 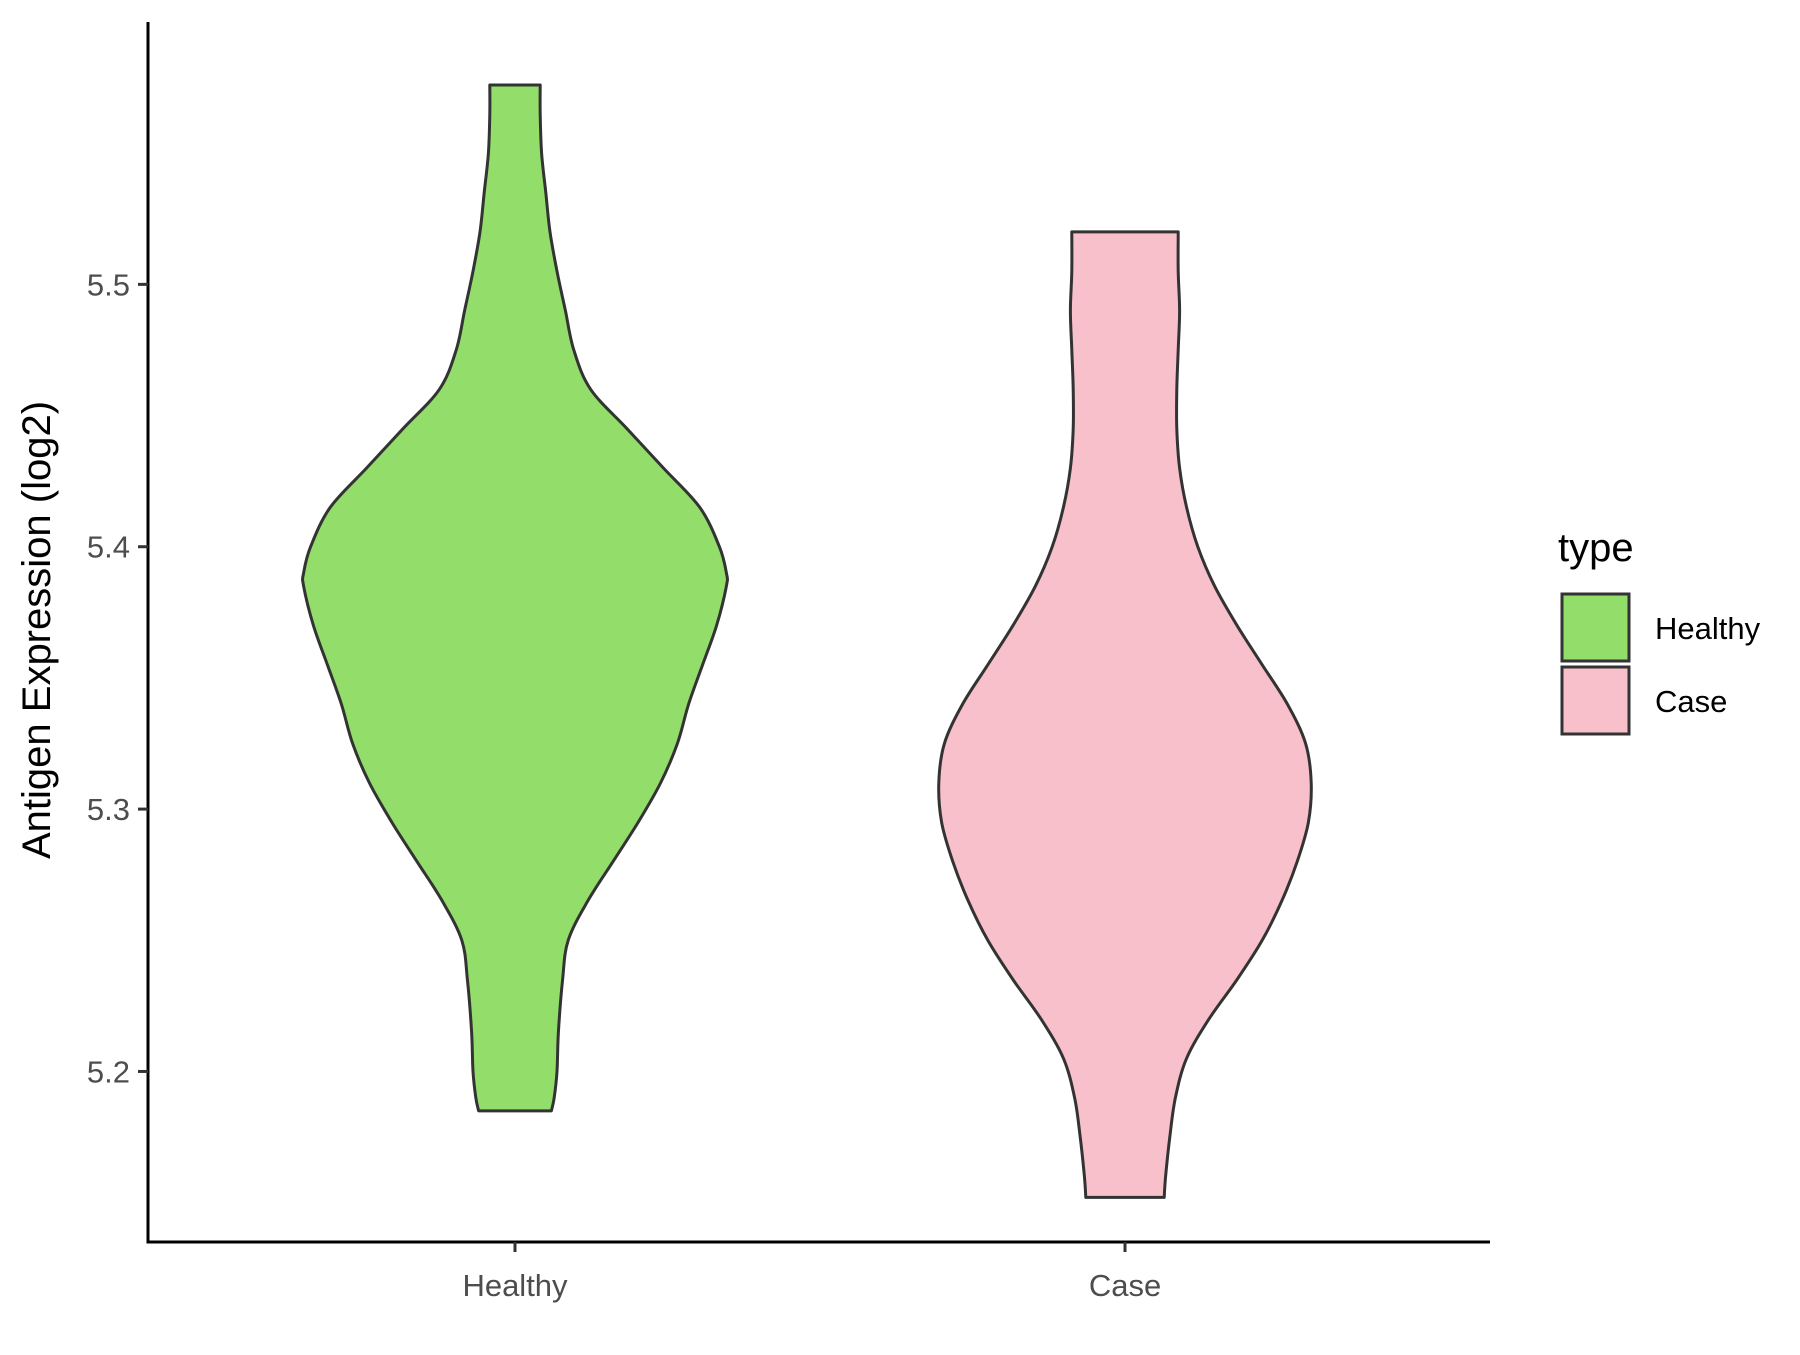 I want to click on x-tick-label: Healthy, so click(x=515, y=1285).